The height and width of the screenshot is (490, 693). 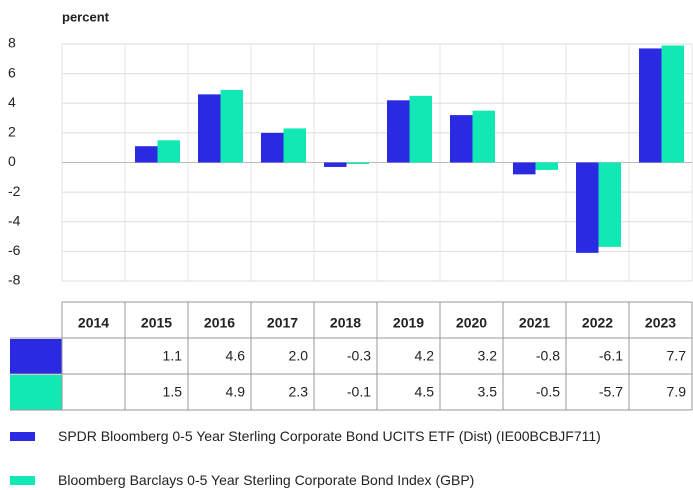 I want to click on table-value: -5.7, so click(x=611, y=392).